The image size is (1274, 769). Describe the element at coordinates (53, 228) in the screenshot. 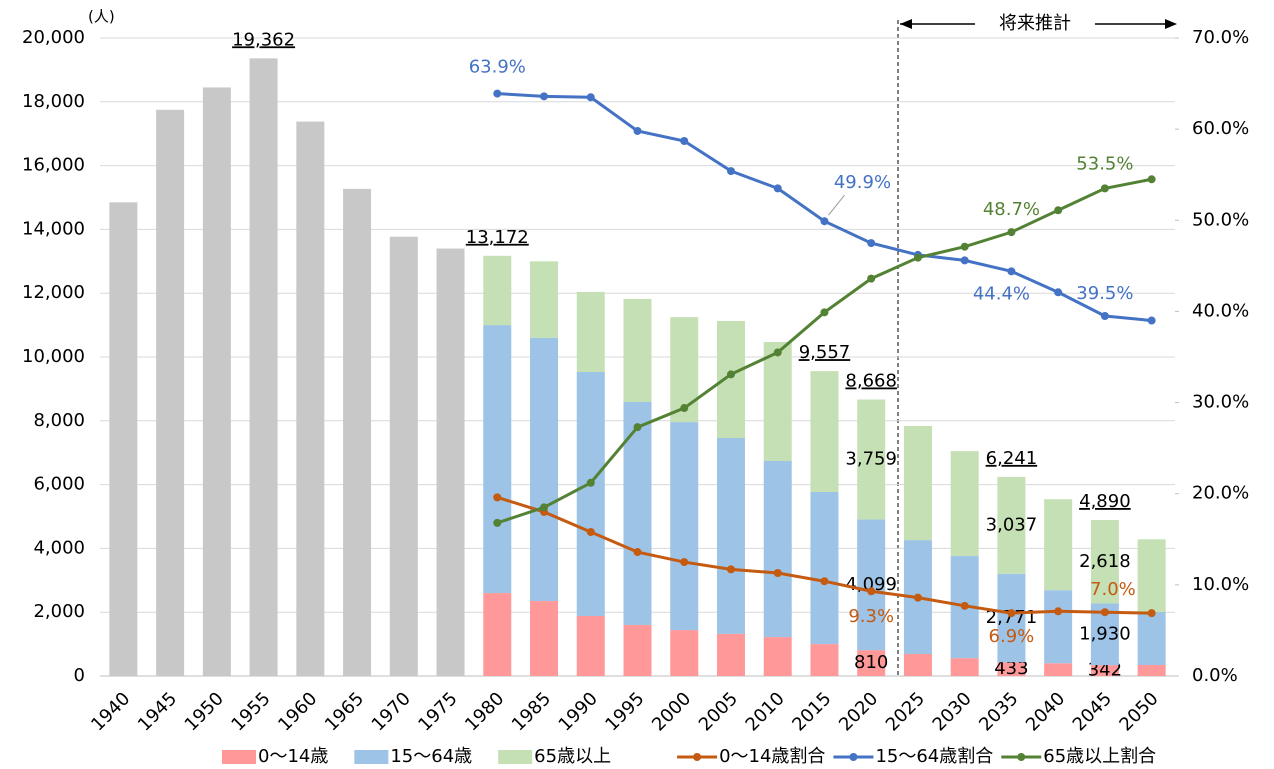

I see `y-tick-label: 14,000` at that location.